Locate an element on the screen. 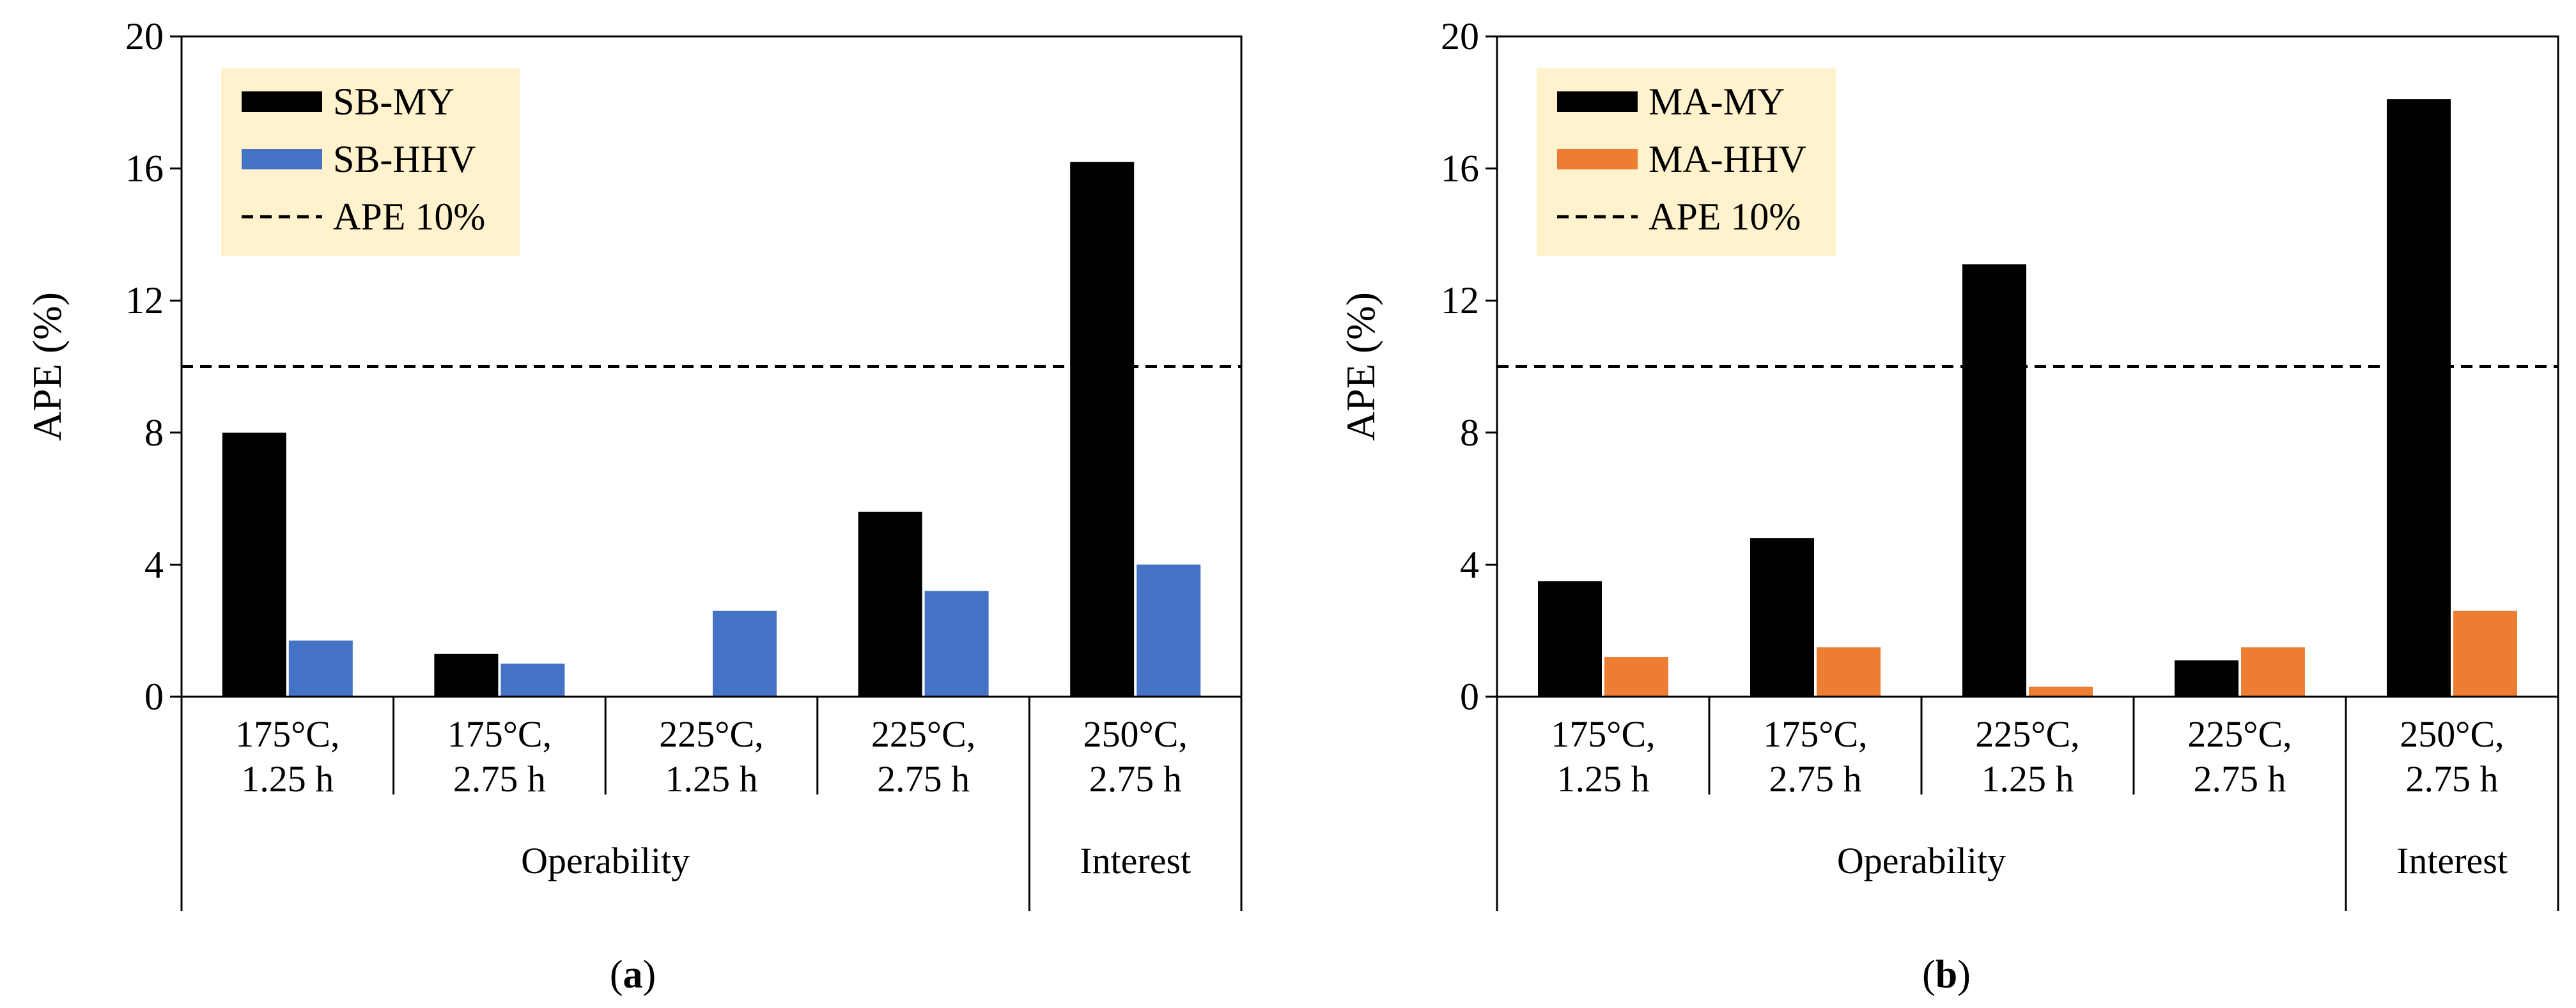 Image resolution: width=2576 pixels, height=1008 pixels. caption-letter: b is located at coordinates (1947, 974).